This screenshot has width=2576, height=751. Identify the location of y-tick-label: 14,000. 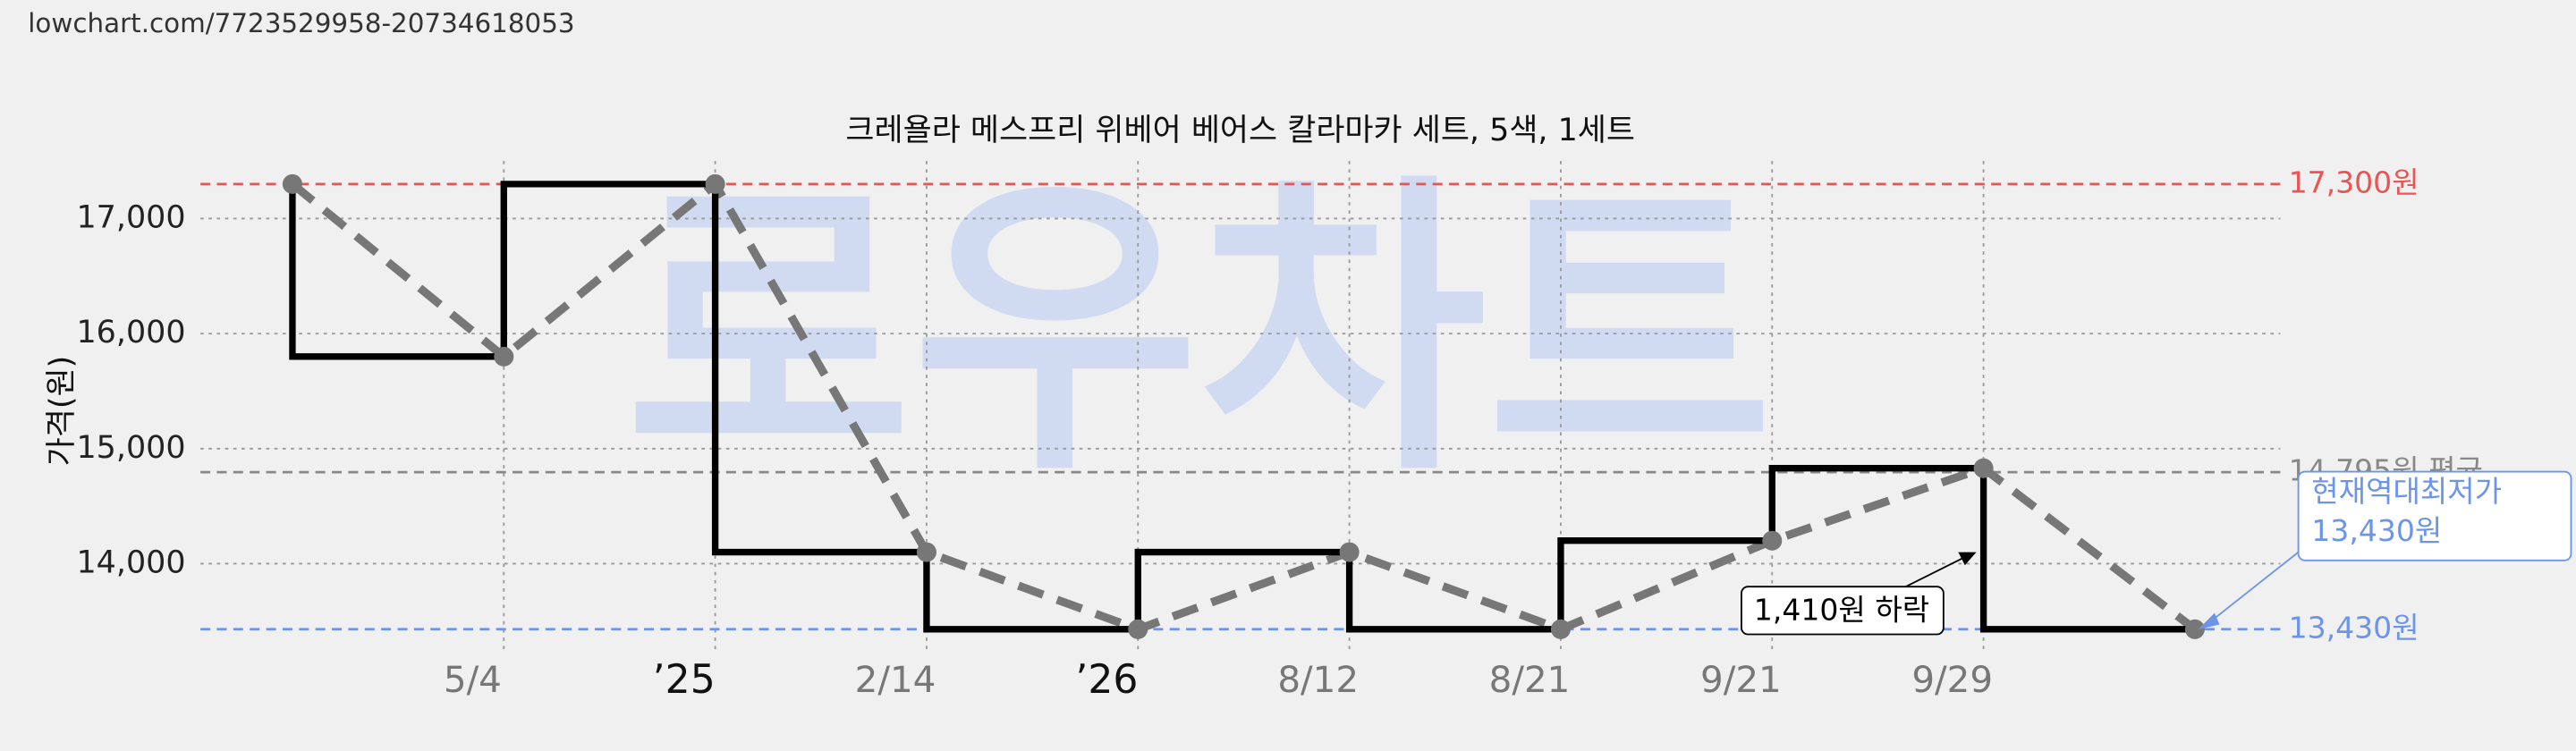
(130, 562).